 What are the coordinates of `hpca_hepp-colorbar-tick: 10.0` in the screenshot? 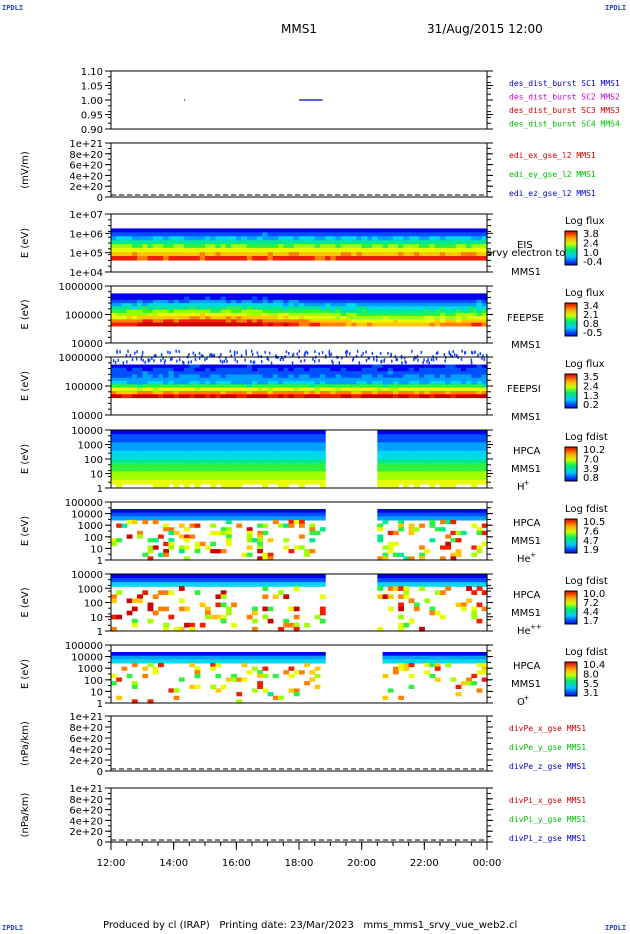 It's located at (594, 594).